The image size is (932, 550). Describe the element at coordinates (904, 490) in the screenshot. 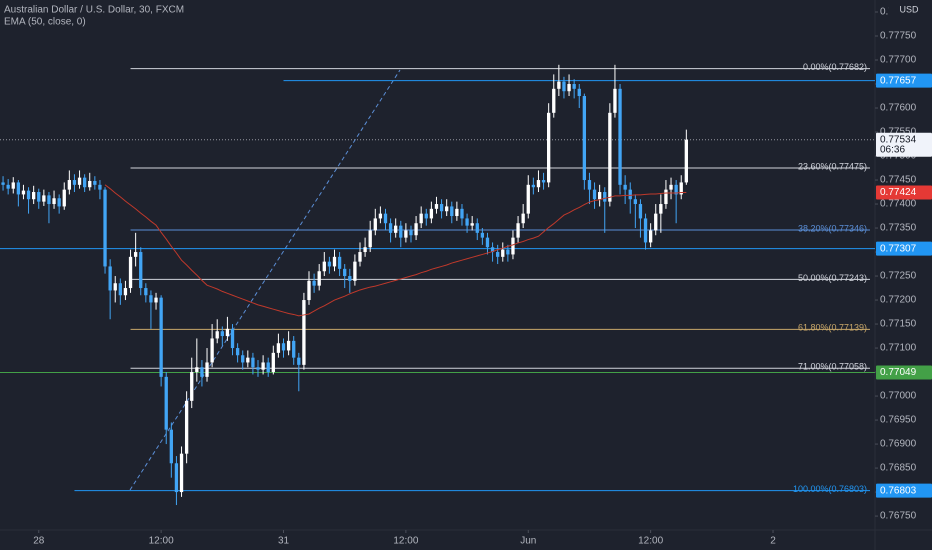

I see `fib-price-label-bg` at that location.